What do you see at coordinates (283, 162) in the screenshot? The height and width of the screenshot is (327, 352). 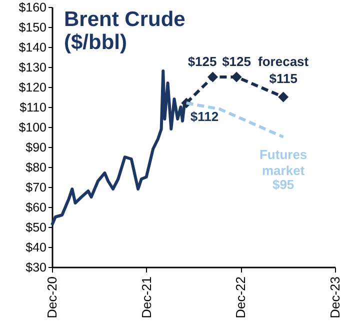 I see `series-label: Futures market` at bounding box center [283, 162].